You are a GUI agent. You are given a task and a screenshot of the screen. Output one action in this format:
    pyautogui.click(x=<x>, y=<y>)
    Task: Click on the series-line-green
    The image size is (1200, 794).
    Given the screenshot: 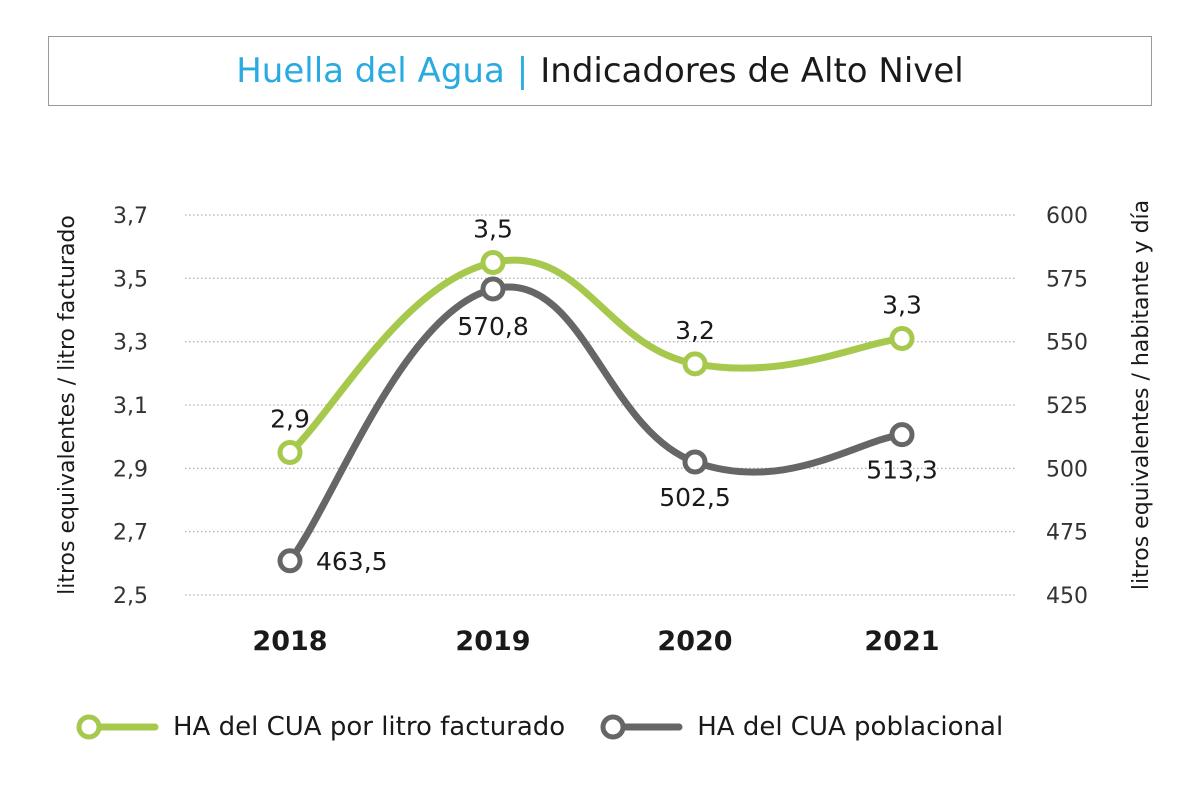 What is the action you would take?
    pyautogui.click(x=596, y=356)
    